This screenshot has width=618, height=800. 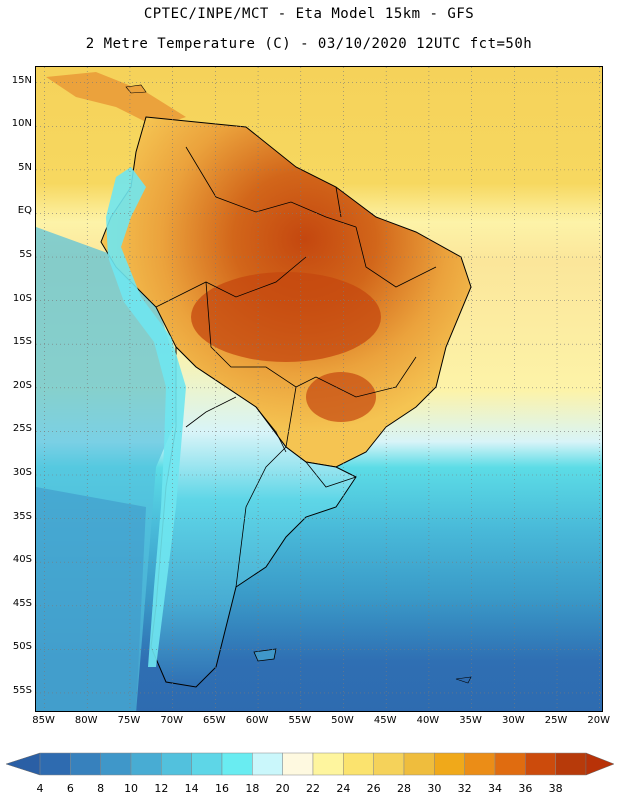 What do you see at coordinates (257, 720) in the screenshot?
I see `longitude-tick-label: 60W` at bounding box center [257, 720].